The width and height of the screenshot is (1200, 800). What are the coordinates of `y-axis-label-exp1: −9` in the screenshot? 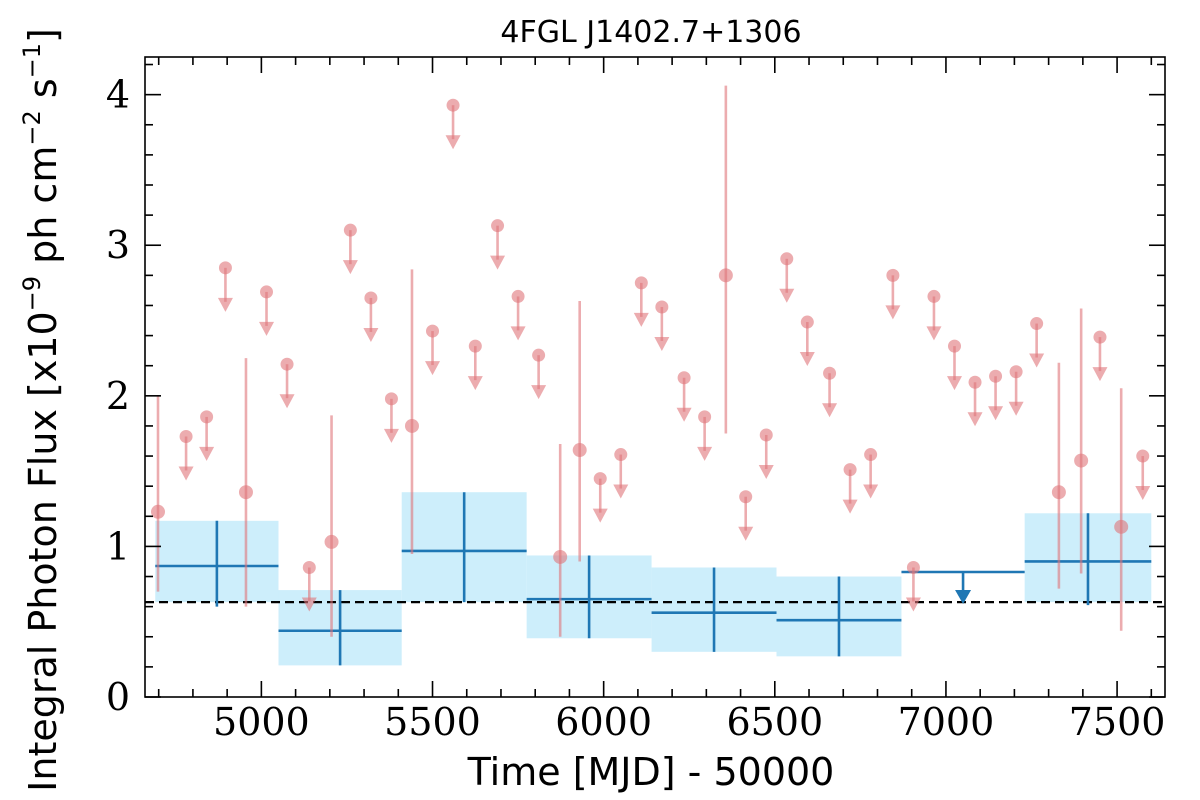 It's located at (32, 293).